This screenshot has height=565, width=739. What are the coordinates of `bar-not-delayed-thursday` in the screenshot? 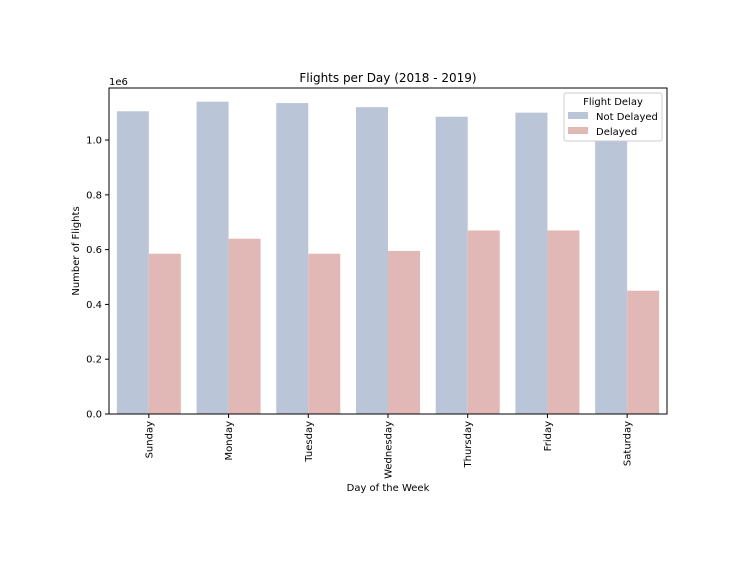 It's located at (451, 265).